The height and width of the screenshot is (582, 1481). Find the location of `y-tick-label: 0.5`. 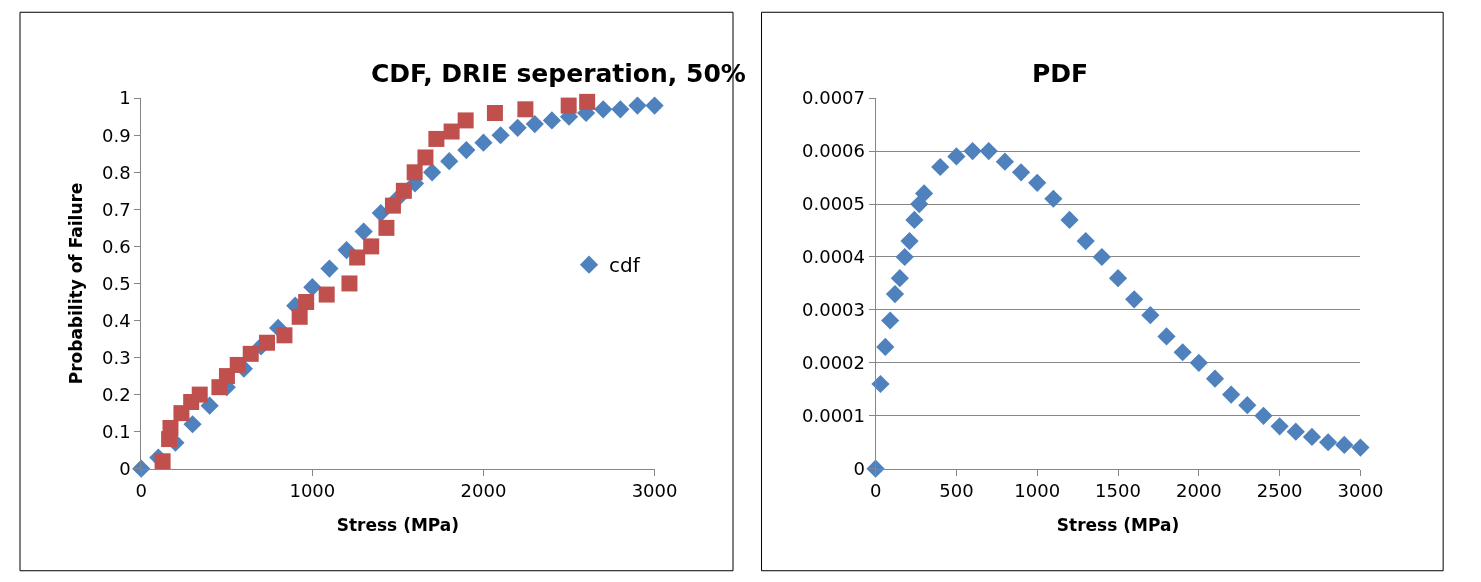

y-tick-label: 0.5 is located at coordinates (116, 283).